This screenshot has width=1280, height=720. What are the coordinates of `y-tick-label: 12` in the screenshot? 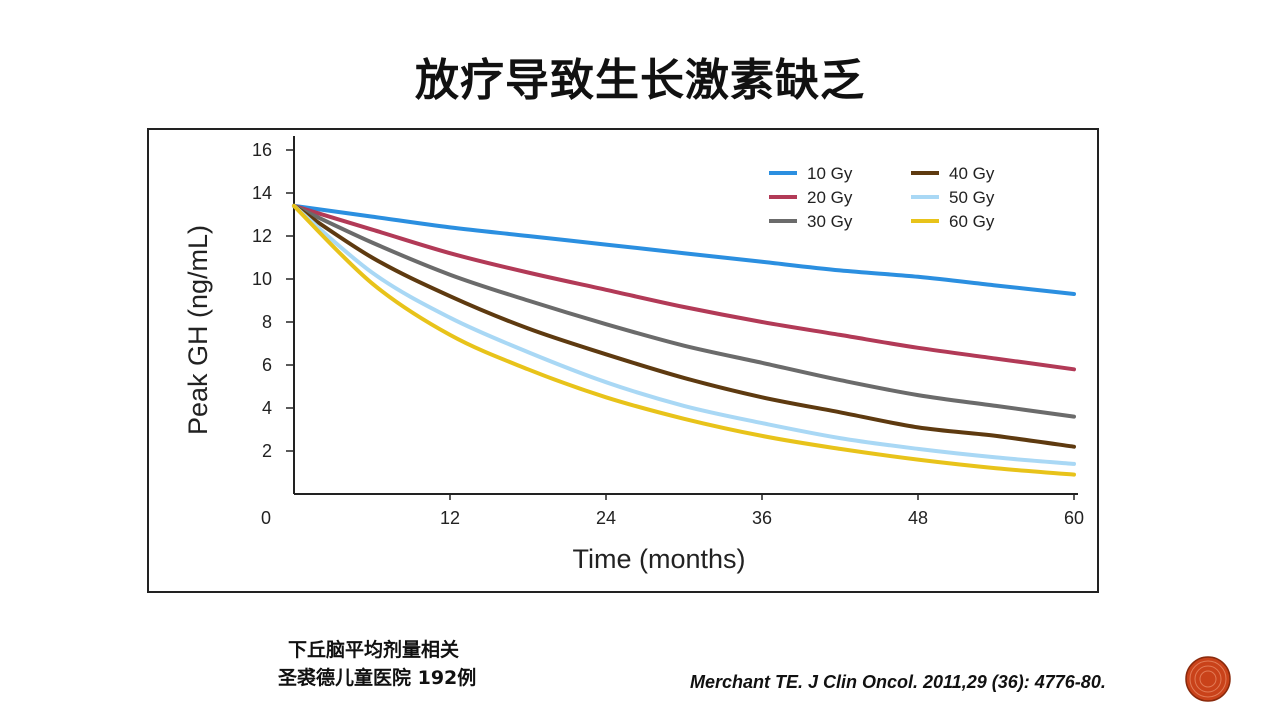 It's located at (262, 236).